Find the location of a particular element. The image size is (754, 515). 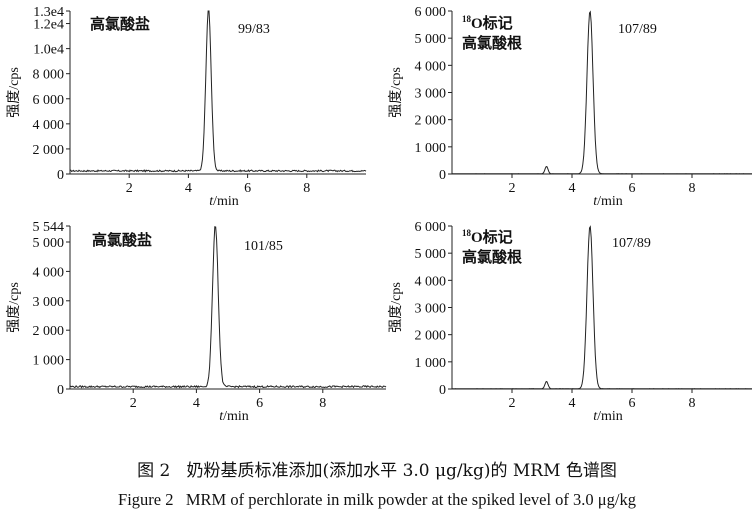

y-tick-label: 1.2e4 is located at coordinates (48, 25).